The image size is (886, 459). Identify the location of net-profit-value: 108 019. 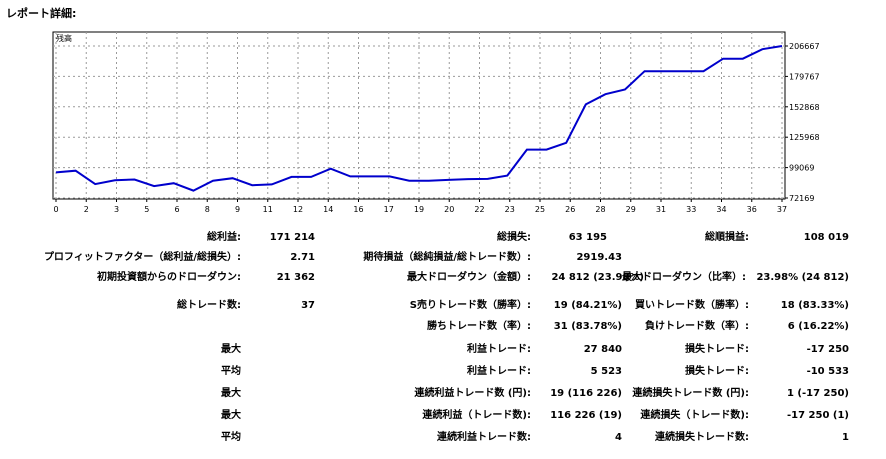
(826, 237).